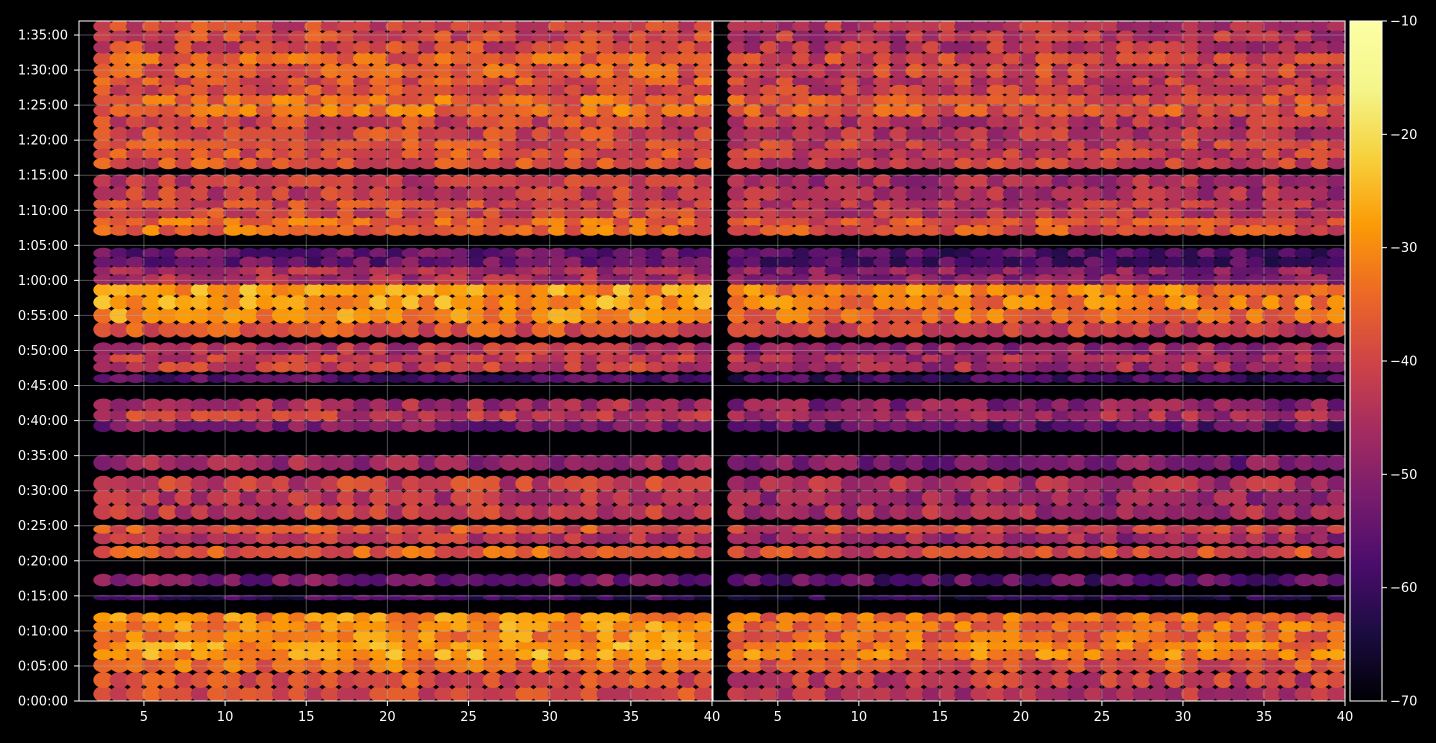 Image resolution: width=1436 pixels, height=743 pixels. I want to click on y-tick-label: 0:10:00, so click(43, 631).